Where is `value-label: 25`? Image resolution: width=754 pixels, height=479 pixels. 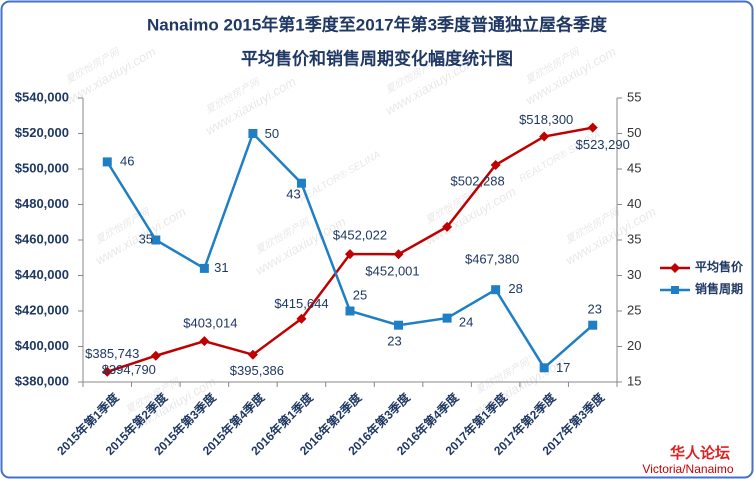
value-label: 25 is located at coordinates (360, 294).